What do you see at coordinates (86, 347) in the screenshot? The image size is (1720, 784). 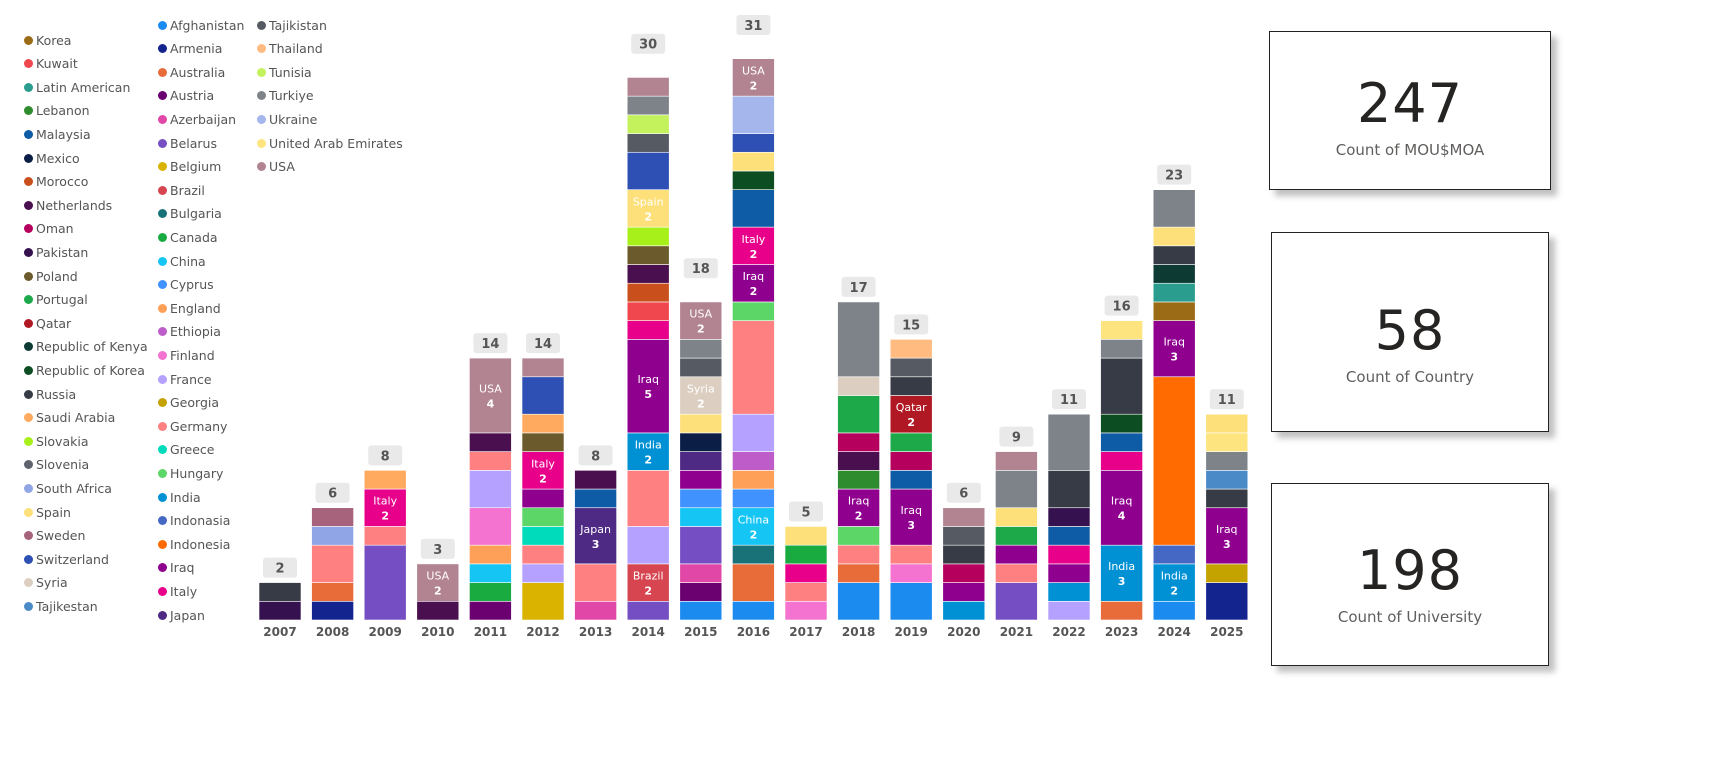 I see `legend-item: Republic of Kenya` at bounding box center [86, 347].